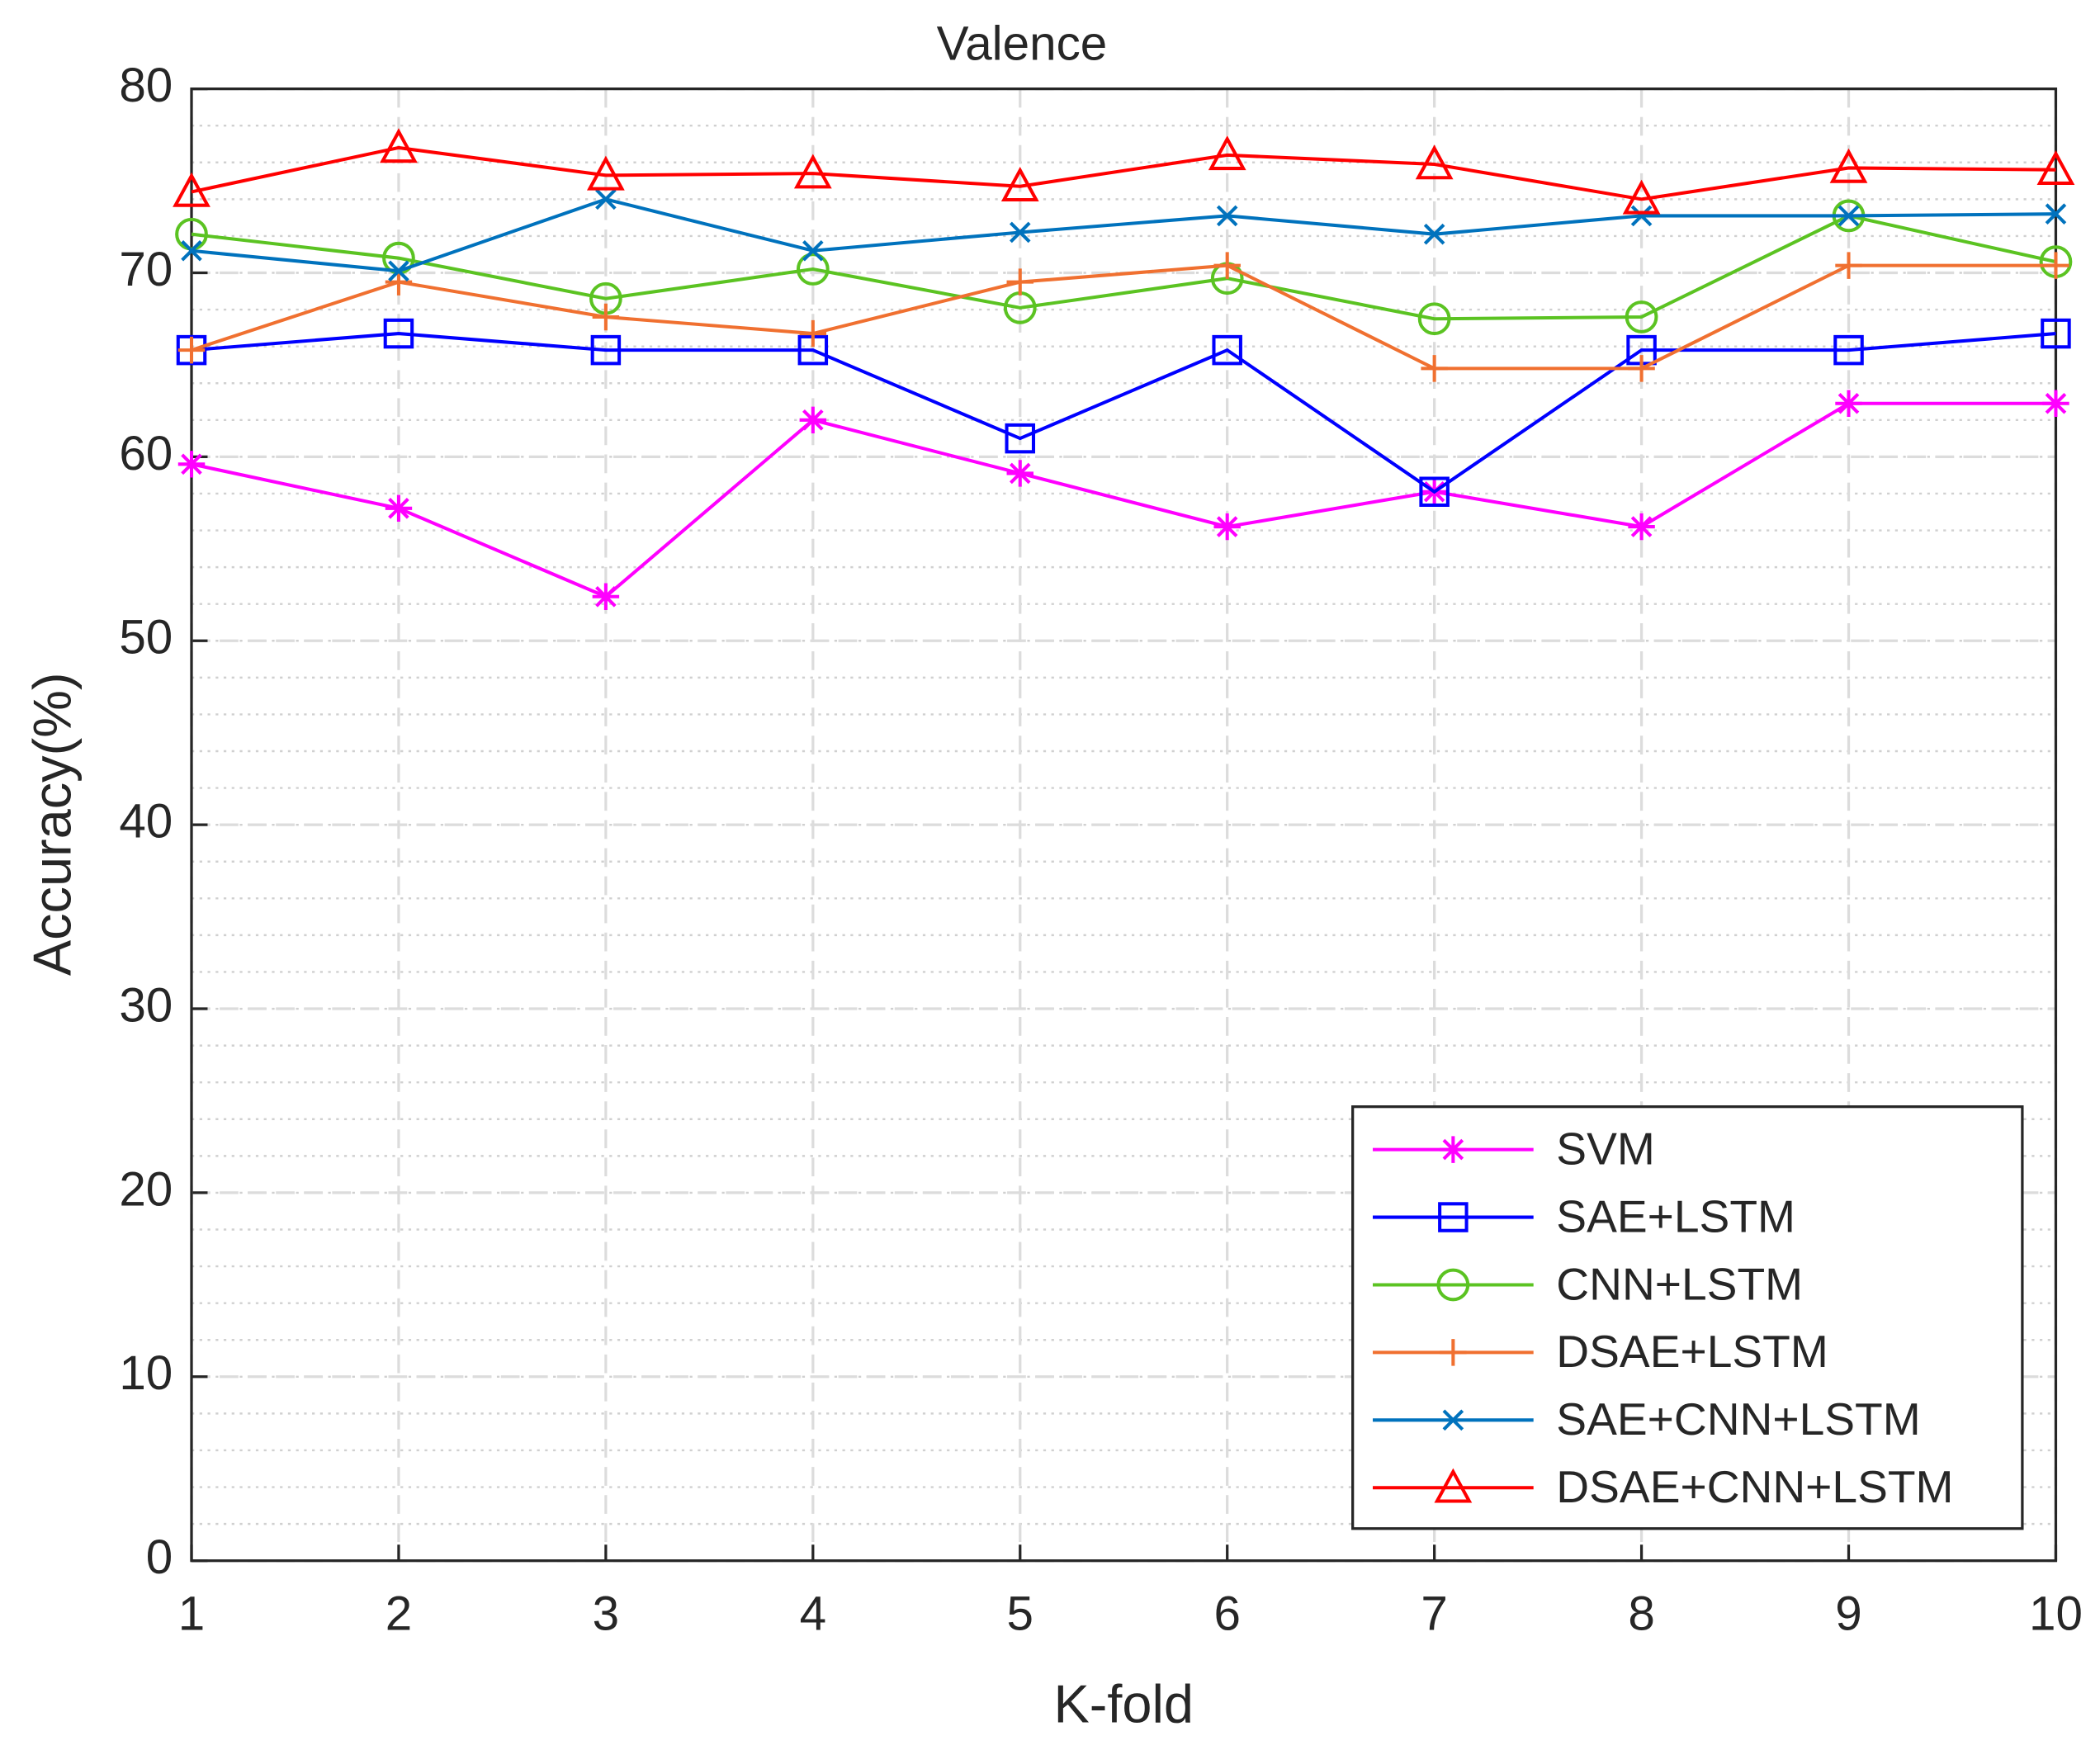  Describe the element at coordinates (1641, 1613) in the screenshot. I see `x-tick-label: 8` at that location.